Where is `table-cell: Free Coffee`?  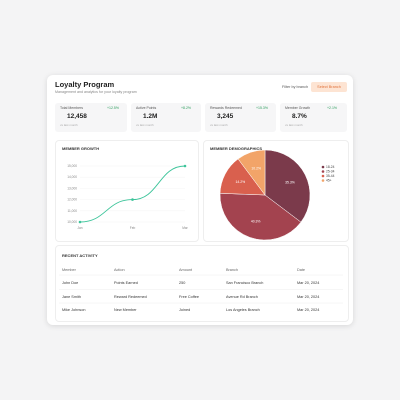
table-cell: Free Coffee is located at coordinates (189, 296).